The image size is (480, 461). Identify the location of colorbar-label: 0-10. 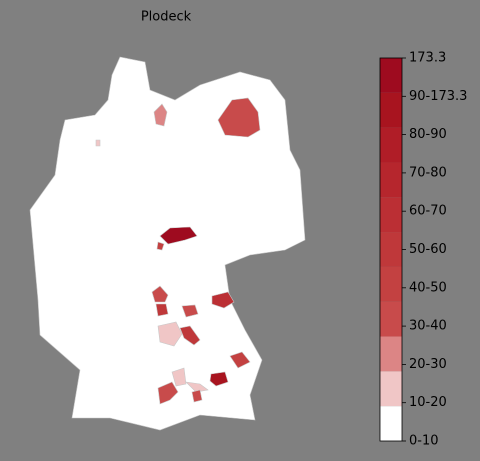
(424, 441).